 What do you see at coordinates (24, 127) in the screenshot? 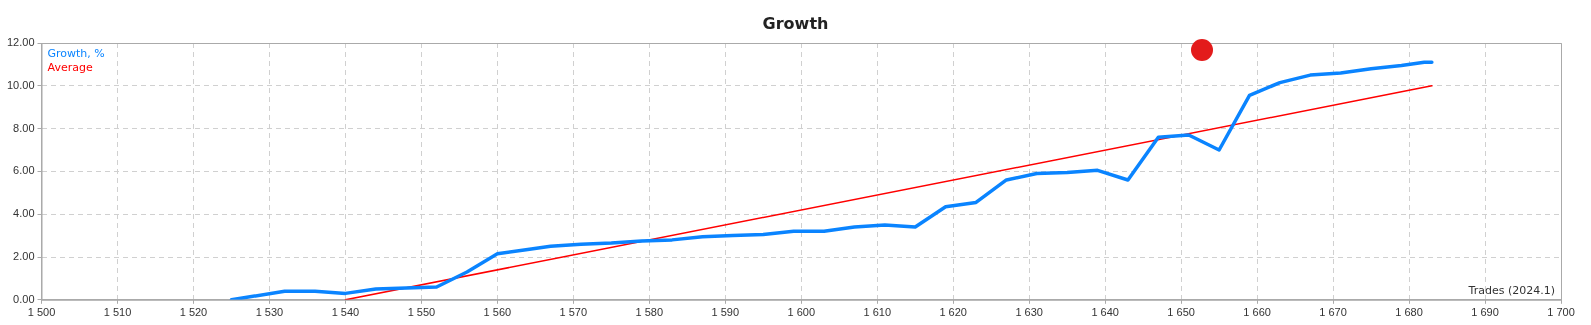
I see `y-tick-label: 8.00` at bounding box center [24, 127].